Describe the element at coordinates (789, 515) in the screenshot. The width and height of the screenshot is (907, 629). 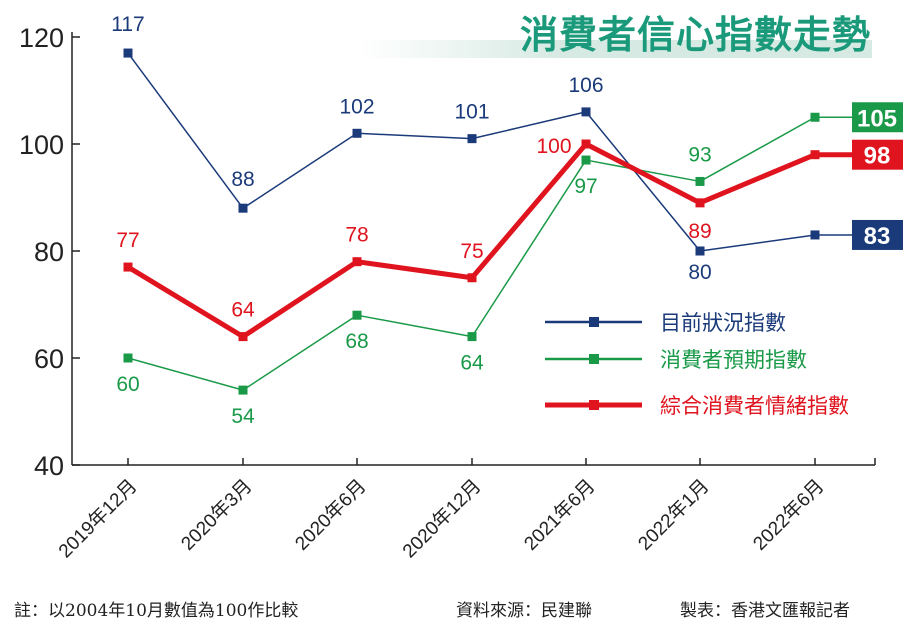
I see `x-tick-label: 2022年6月` at that location.